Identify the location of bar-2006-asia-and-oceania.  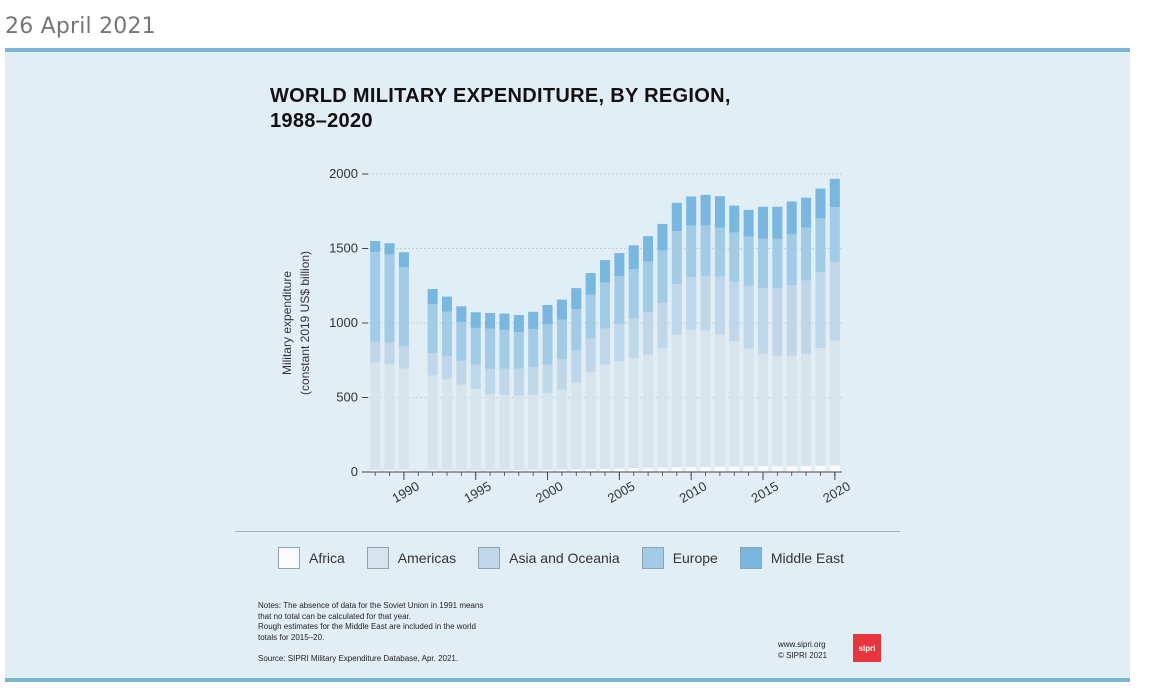
(633, 338).